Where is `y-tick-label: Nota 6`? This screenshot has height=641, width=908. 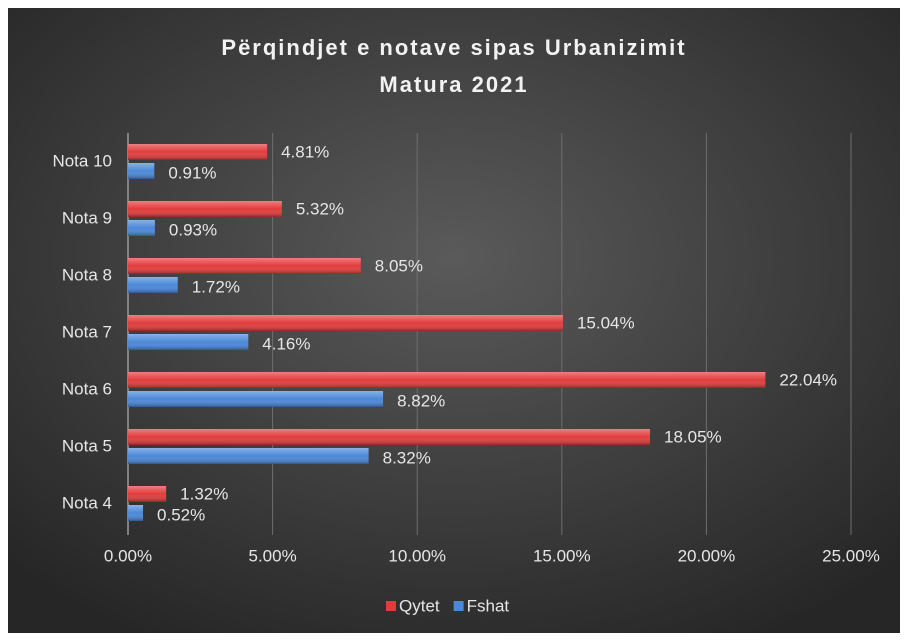
y-tick-label: Nota 6 is located at coordinates (87, 388).